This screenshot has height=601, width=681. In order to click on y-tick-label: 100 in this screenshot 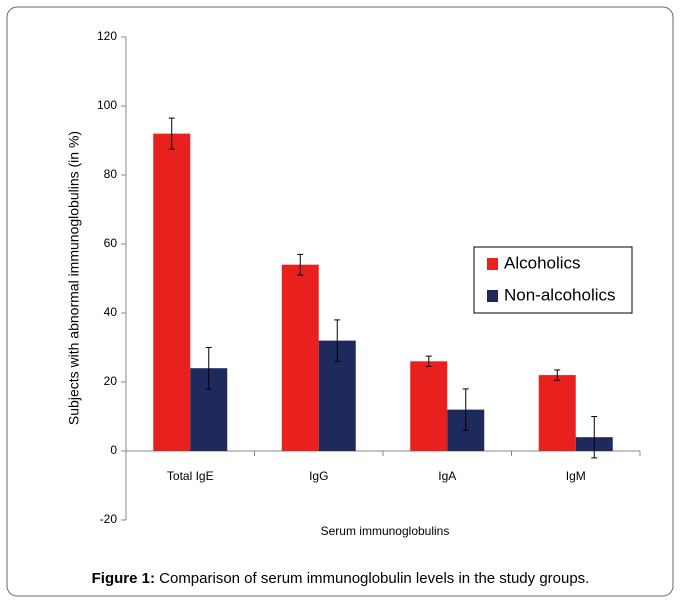, I will do `click(107, 105)`.